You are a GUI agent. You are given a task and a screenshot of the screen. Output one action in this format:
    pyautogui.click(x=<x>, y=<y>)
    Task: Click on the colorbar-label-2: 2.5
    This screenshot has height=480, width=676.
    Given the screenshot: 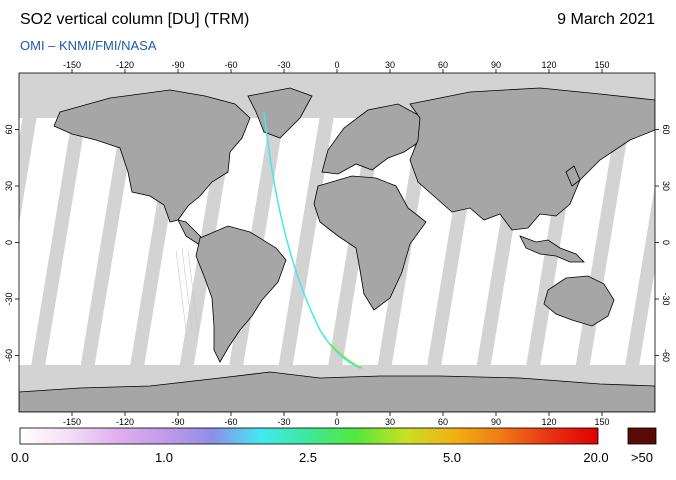 What is the action you would take?
    pyautogui.click(x=308, y=457)
    